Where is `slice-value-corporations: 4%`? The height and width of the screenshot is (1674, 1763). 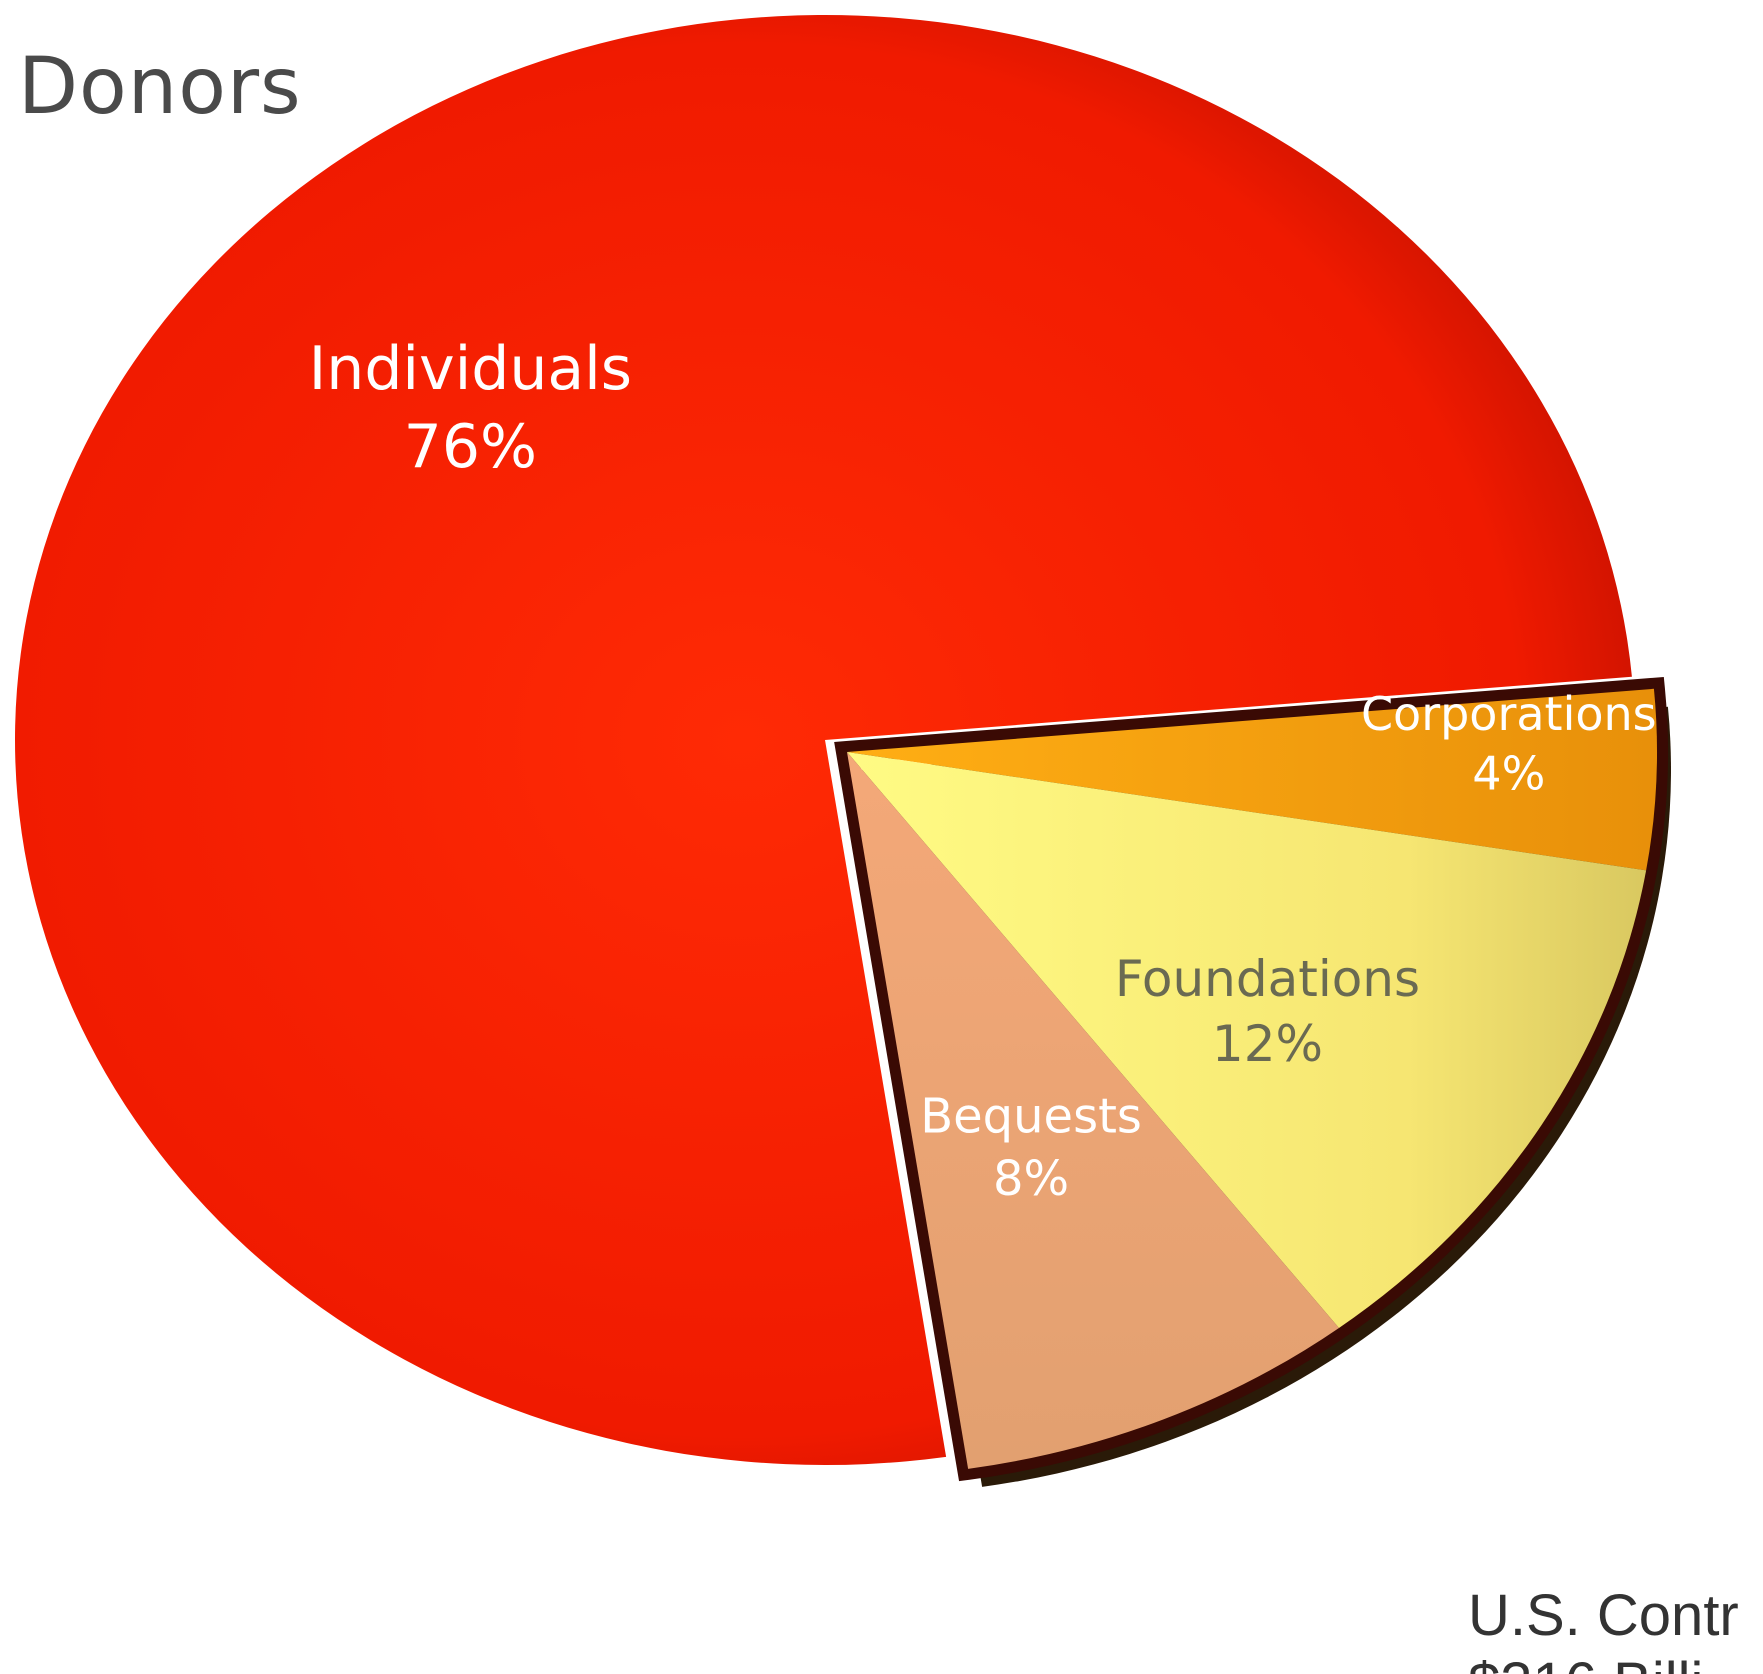
slice-value-corporations: 4% is located at coordinates (1508, 774).